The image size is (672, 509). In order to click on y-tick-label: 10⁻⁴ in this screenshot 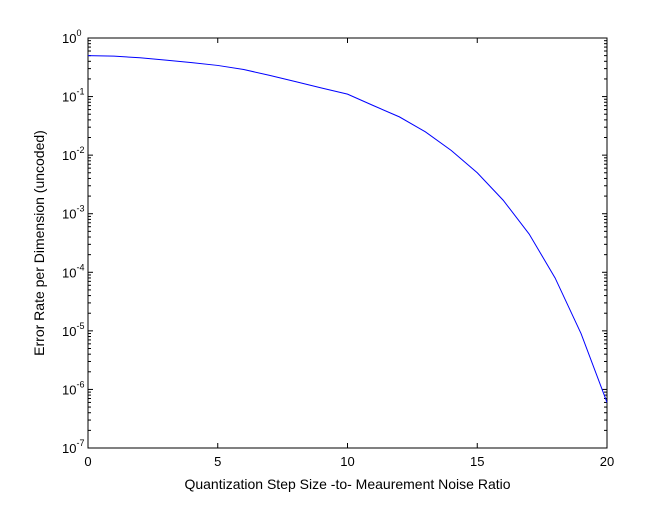, I will do `click(73, 271)`.